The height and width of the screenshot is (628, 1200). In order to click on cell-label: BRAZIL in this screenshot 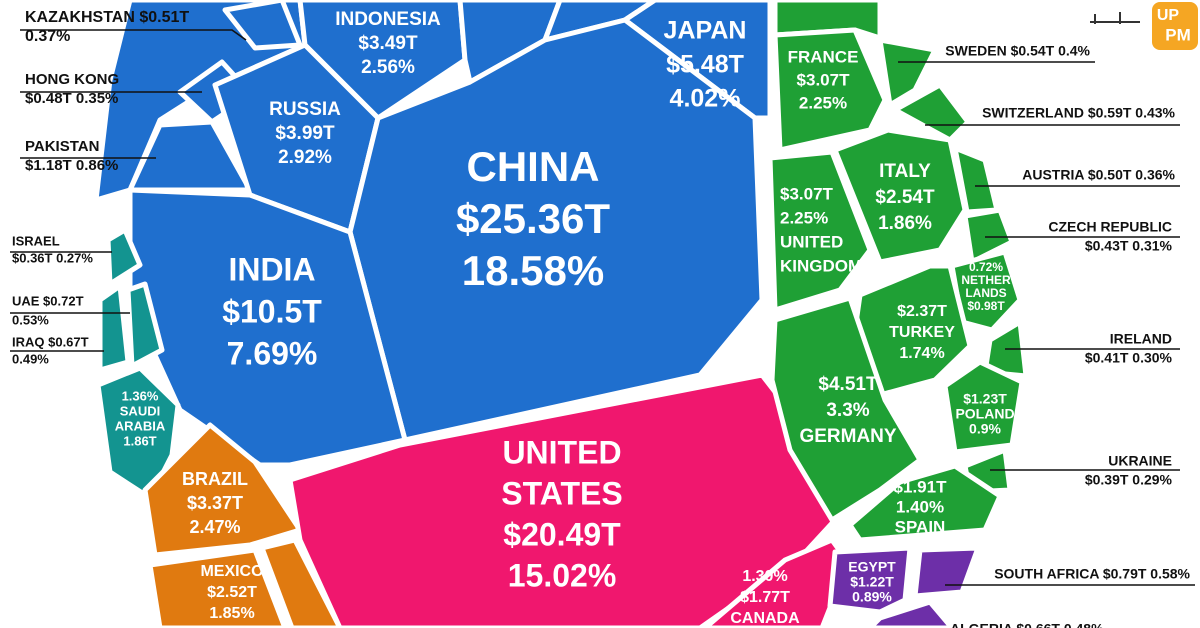, I will do `click(215, 479)`.